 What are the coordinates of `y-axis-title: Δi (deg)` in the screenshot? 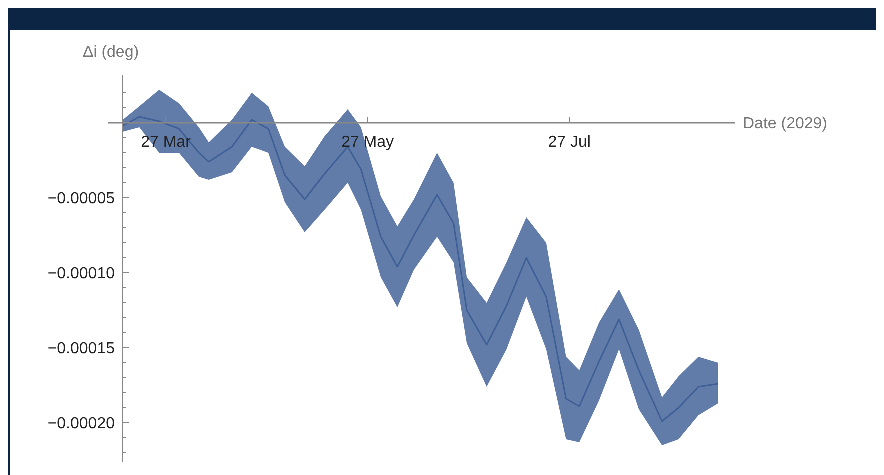 It's located at (111, 52).